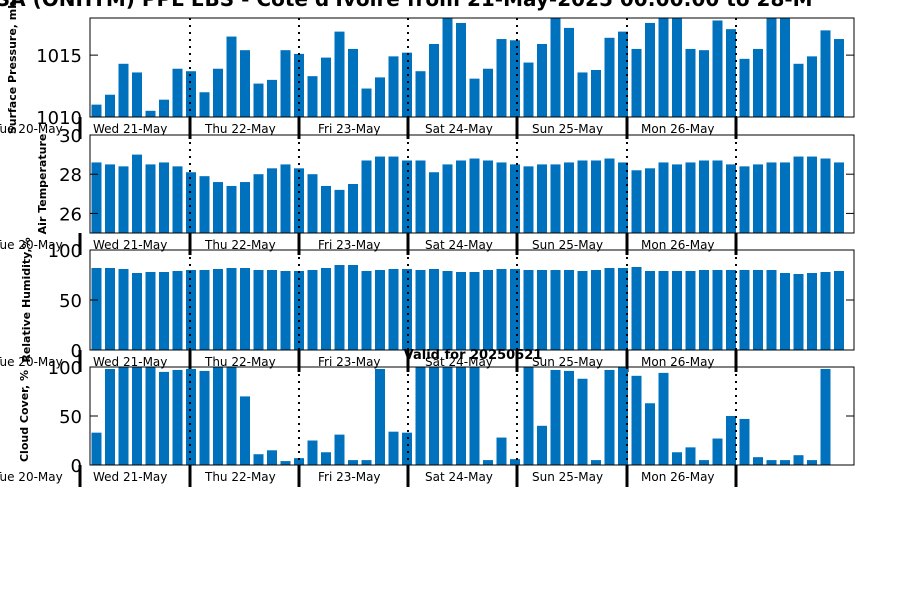  What do you see at coordinates (472, 184) in the screenshot?
I see `axes-frame` at bounding box center [472, 184].